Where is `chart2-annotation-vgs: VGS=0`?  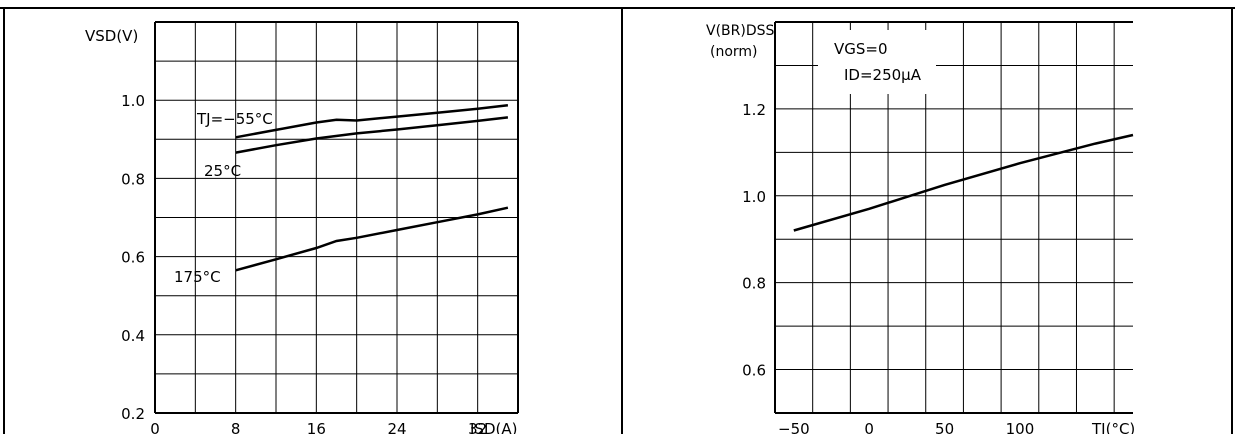 chart2-annotation-vgs: VGS=0 is located at coordinates (861, 49).